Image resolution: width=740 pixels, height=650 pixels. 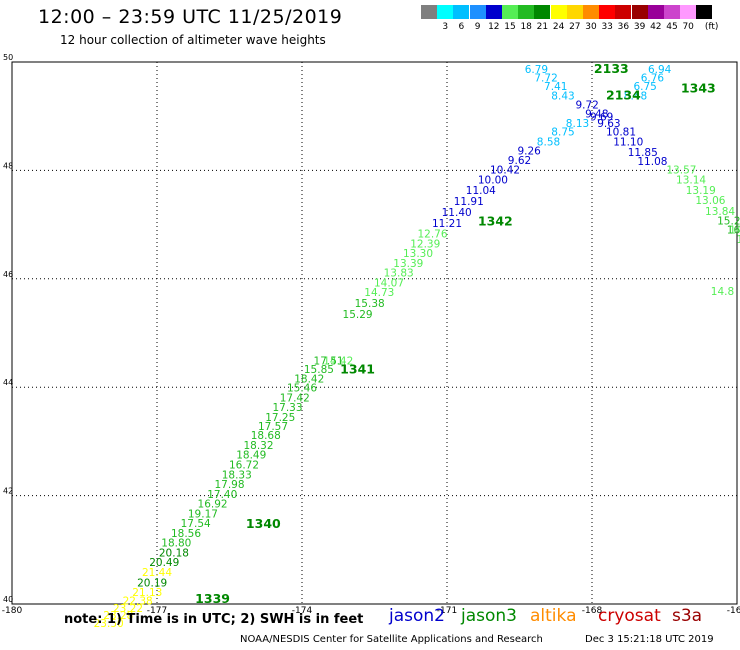 I want to click on wave-height-value: 17.51, so click(x=329, y=361).